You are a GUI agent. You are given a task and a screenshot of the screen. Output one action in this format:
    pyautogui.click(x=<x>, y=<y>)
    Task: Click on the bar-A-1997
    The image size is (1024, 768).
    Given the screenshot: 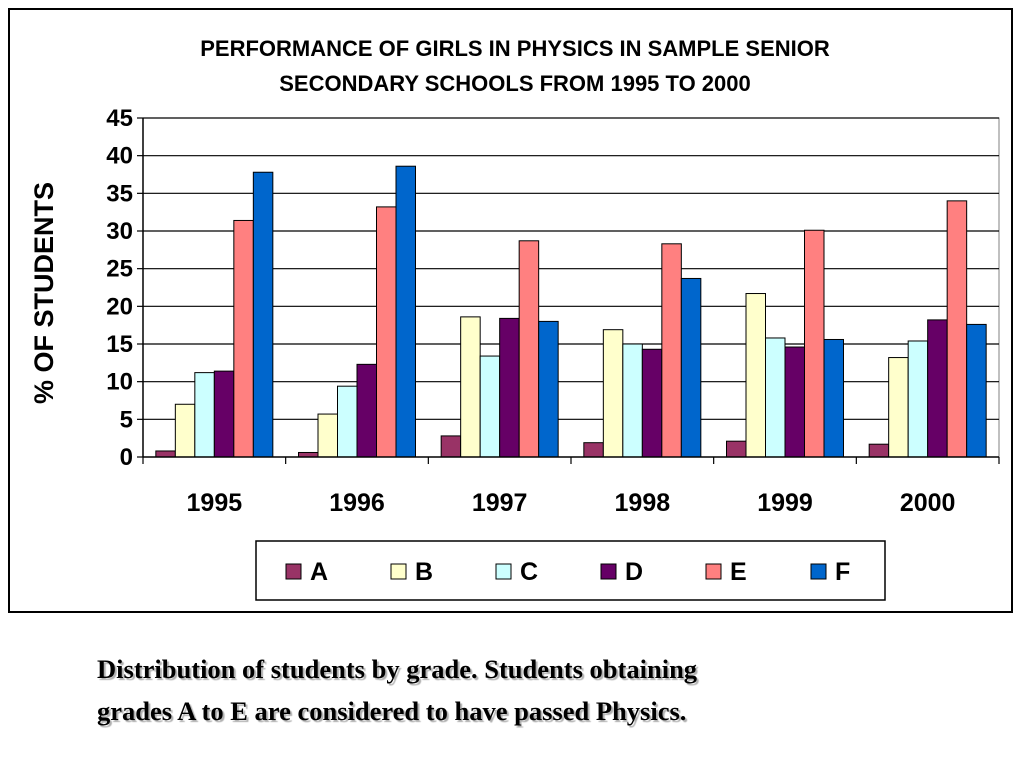 What is the action you would take?
    pyautogui.click(x=451, y=446)
    